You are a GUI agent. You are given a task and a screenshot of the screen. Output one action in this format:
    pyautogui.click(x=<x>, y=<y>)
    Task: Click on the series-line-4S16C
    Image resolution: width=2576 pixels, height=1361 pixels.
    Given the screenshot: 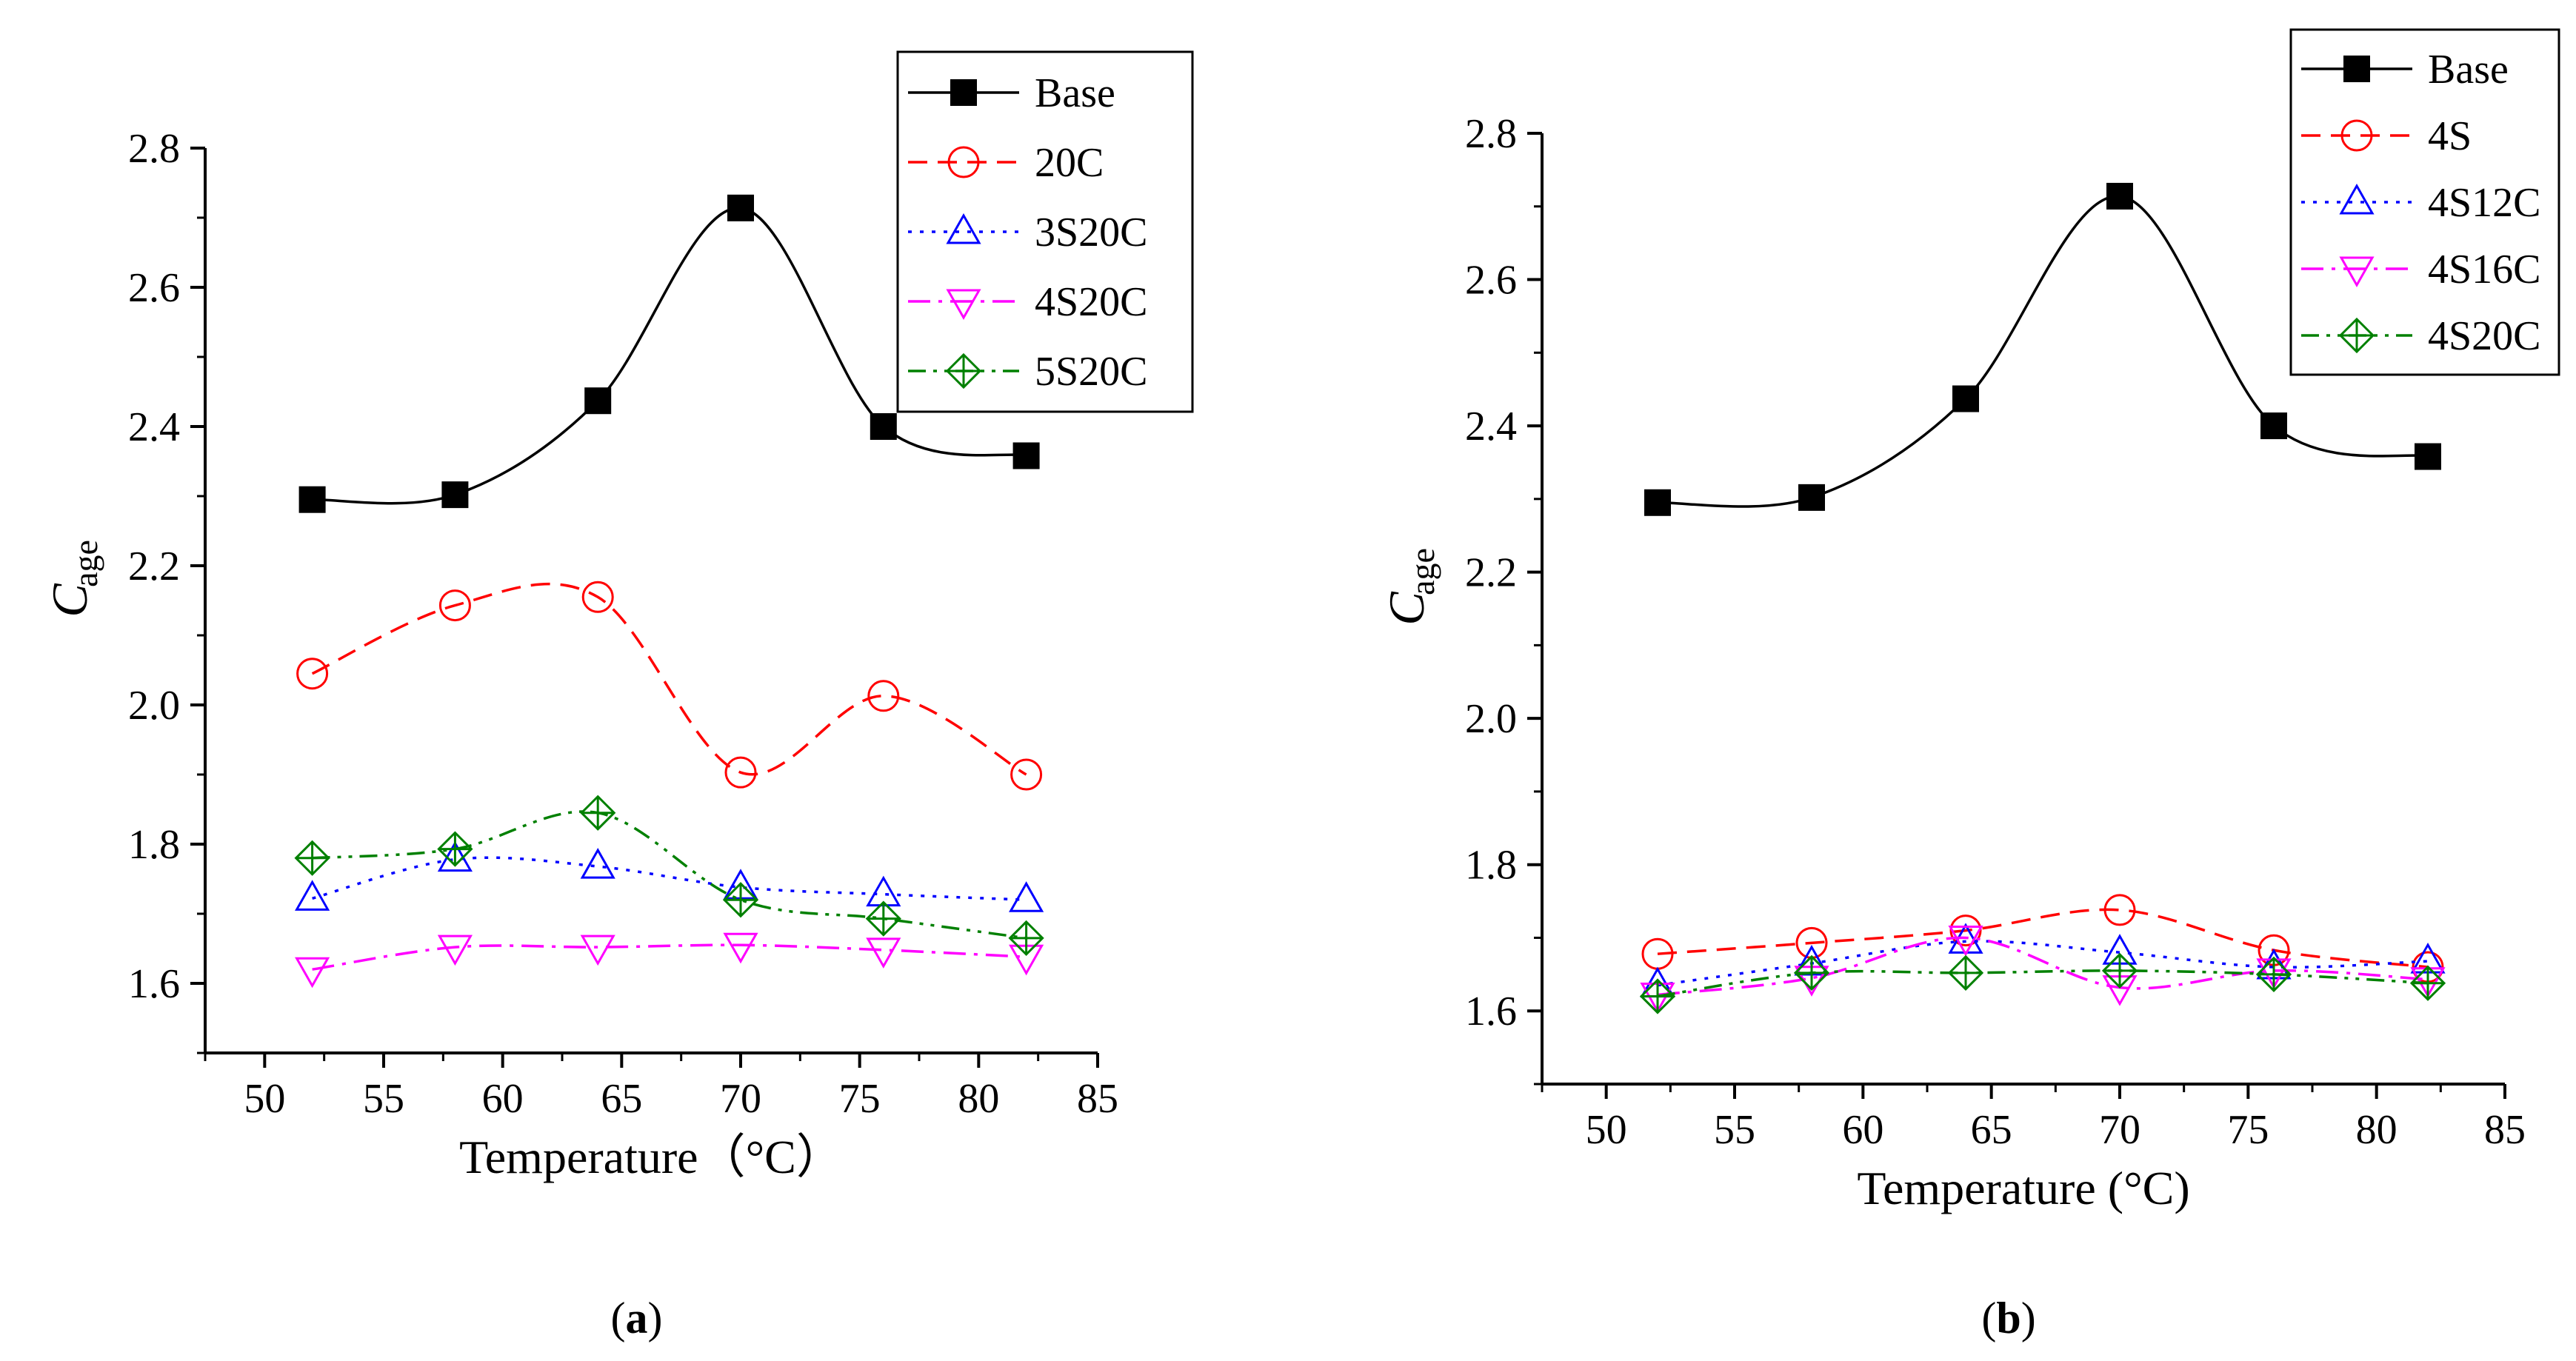 What is the action you would take?
    pyautogui.click(x=2043, y=967)
    